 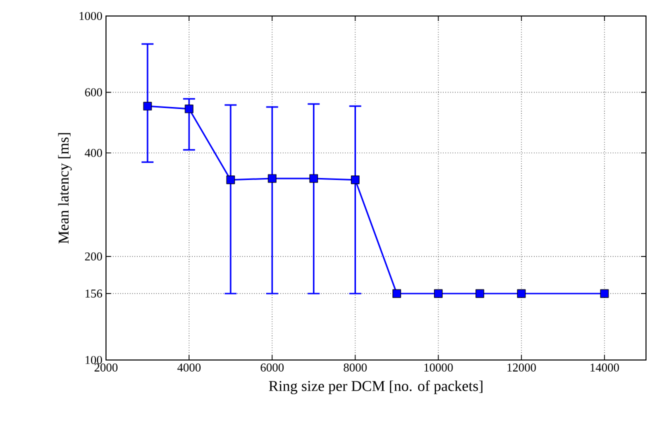 What do you see at coordinates (189, 368) in the screenshot?
I see `x-tick-label: 4000` at bounding box center [189, 368].